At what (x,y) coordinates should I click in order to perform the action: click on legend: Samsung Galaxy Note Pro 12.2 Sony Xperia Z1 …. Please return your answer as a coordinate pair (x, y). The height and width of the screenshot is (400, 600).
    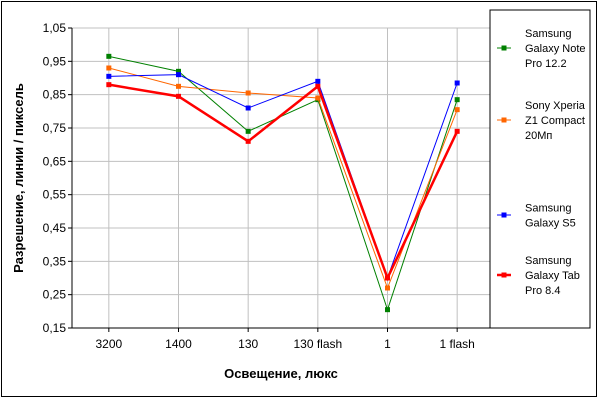
    Looking at the image, I should click on (540, 169).